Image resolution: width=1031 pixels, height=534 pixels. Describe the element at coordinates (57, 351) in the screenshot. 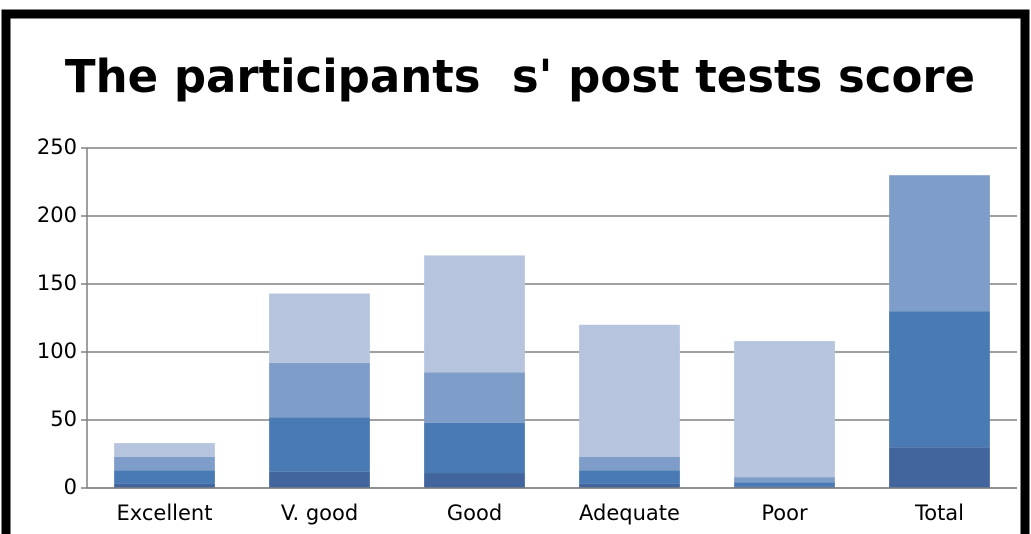

I see `y-tick-label: 100` at that location.